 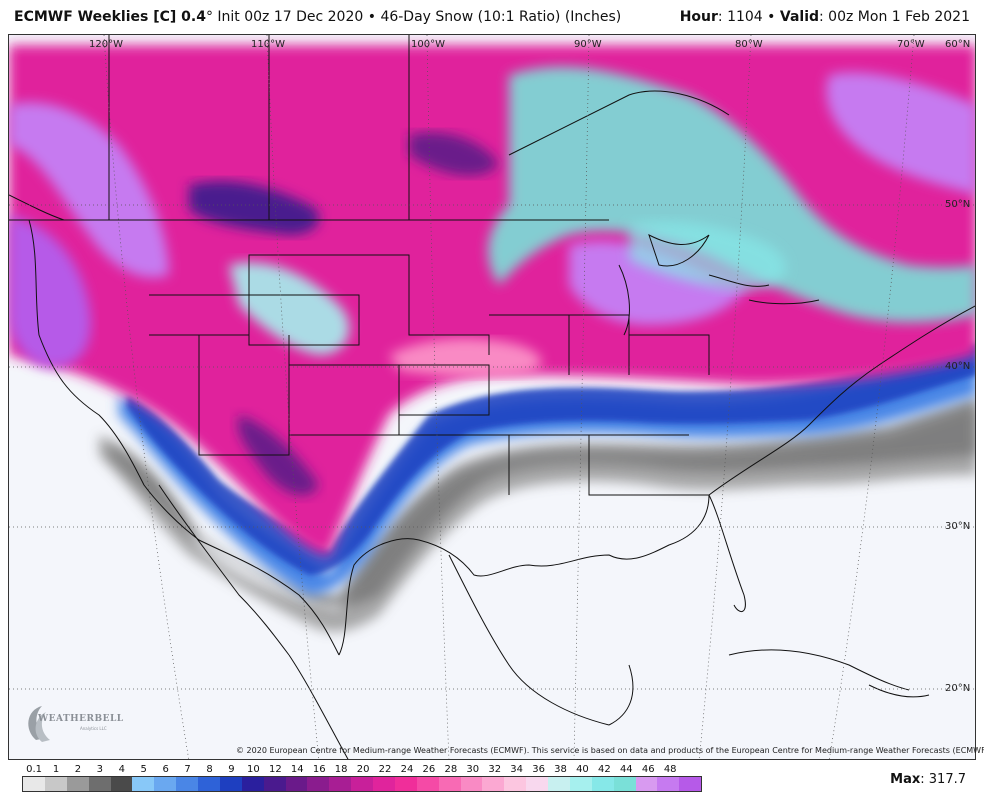 I want to click on model-name: ECMWF Weeklies [C] 0.4, so click(x=110, y=17).